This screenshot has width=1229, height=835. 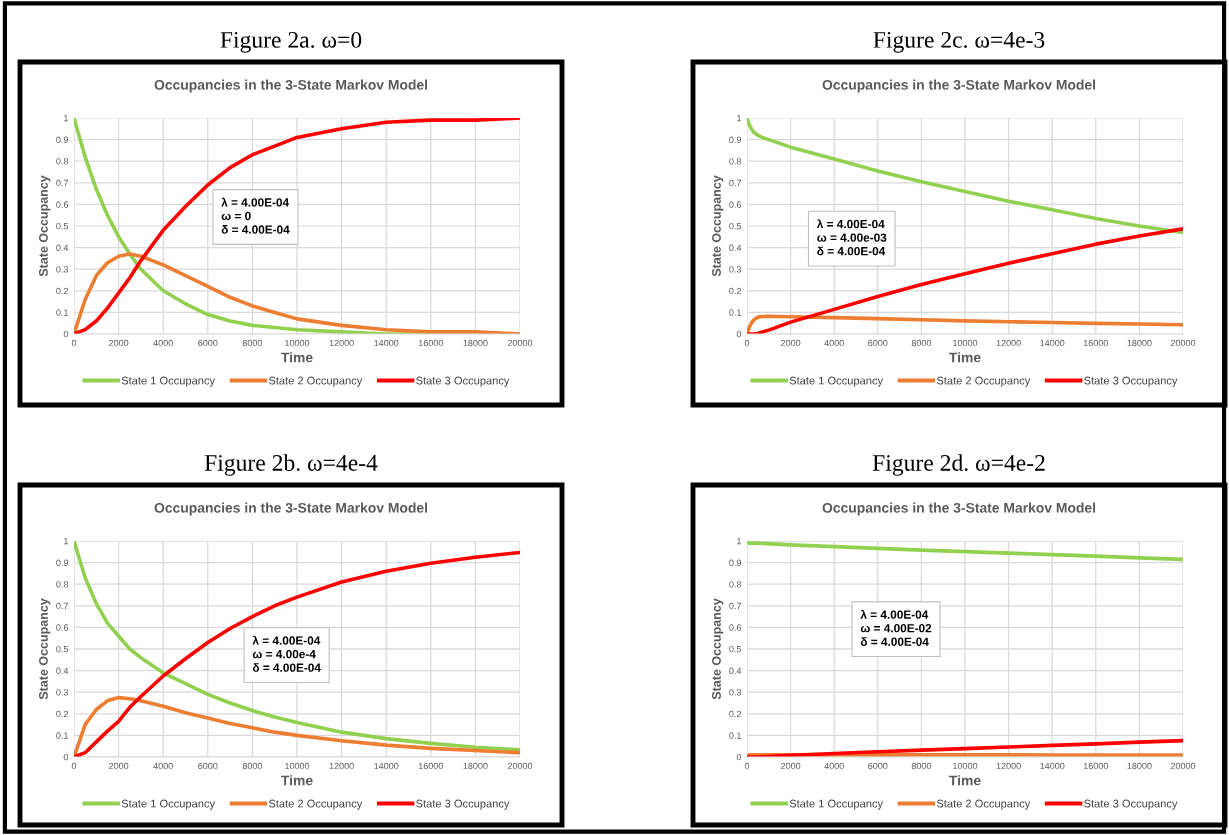 What do you see at coordinates (62, 183) in the screenshot?
I see `y-tick-label: 0.7` at bounding box center [62, 183].